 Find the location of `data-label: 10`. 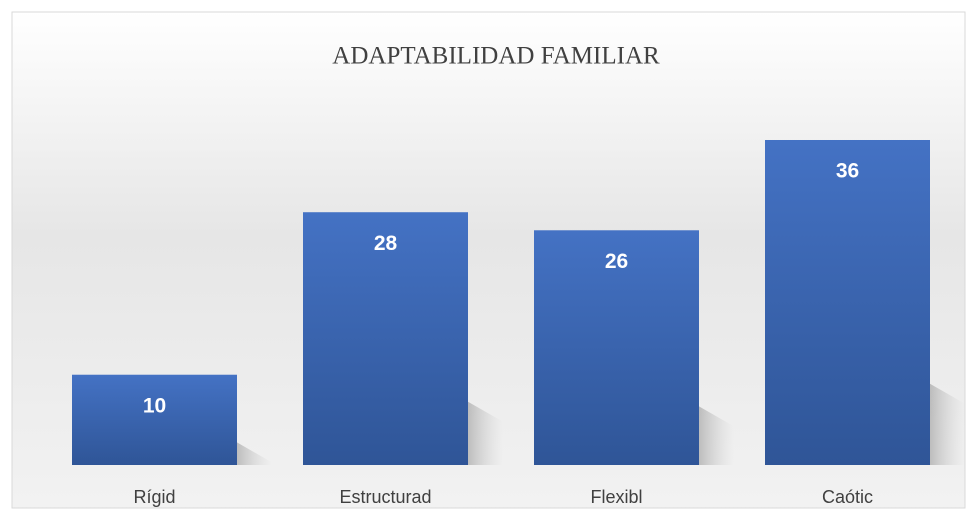

data-label: 10 is located at coordinates (154, 405).